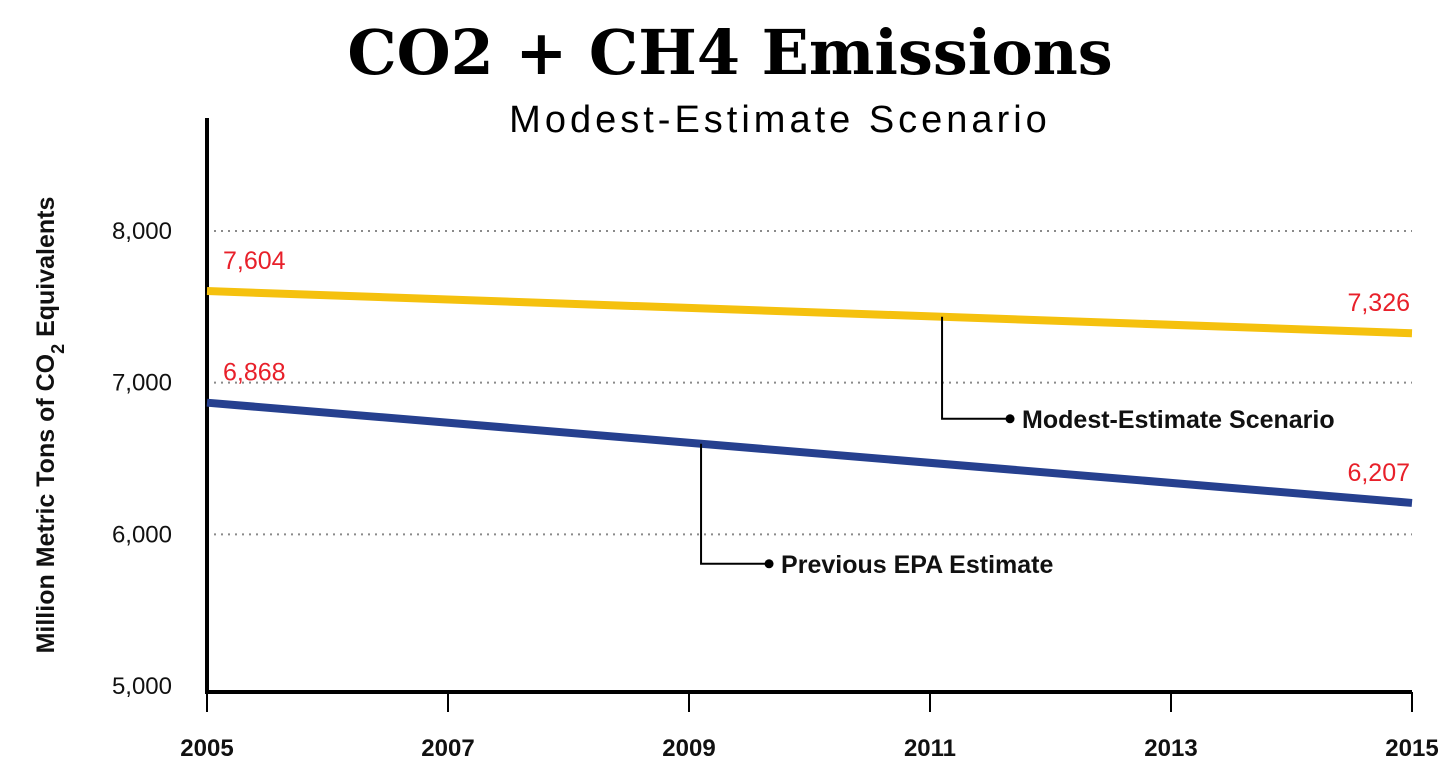  I want to click on y-tick-label: 5,000, so click(142, 686).